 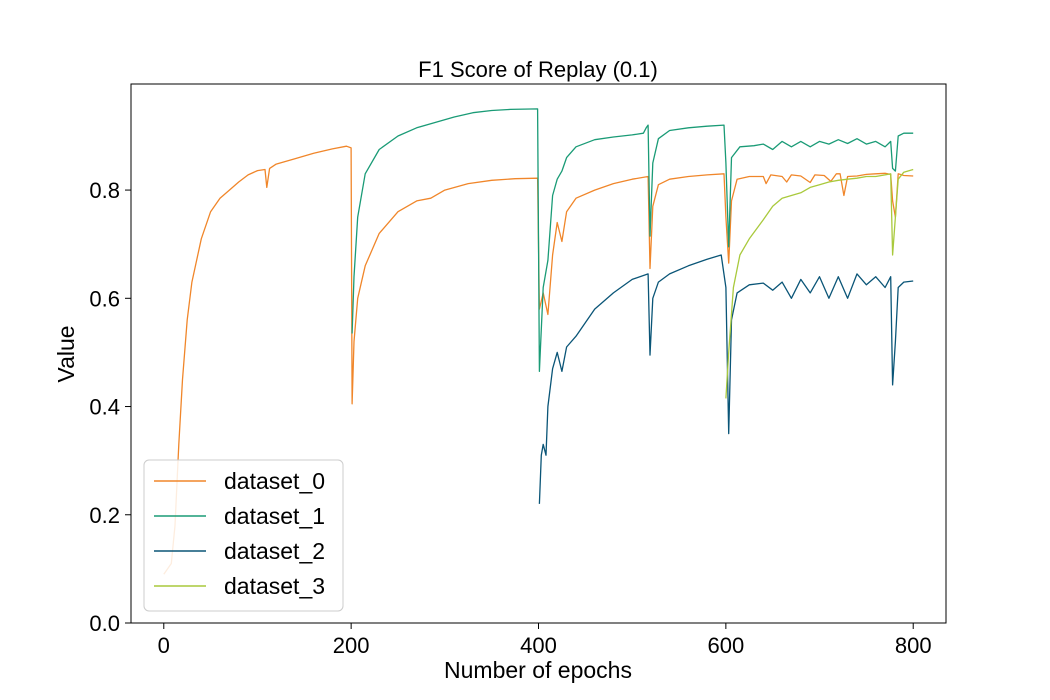 I want to click on x-tick-label: 200, so click(x=351, y=645).